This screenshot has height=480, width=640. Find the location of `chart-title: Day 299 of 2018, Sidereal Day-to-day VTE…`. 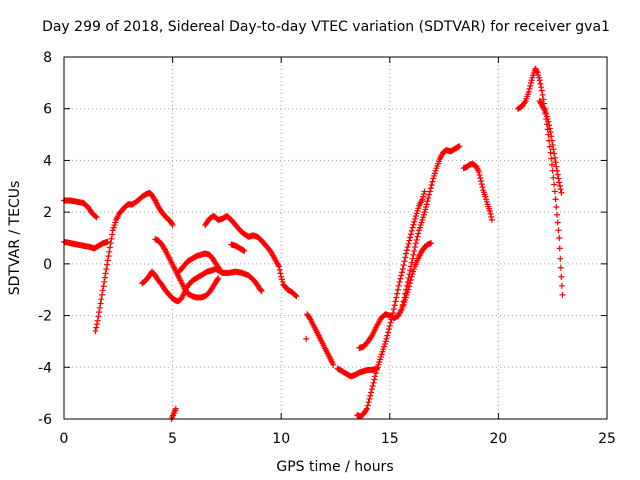

chart-title: Day 299 of 2018, Sidereal Day-to-day VTE… is located at coordinates (326, 27).